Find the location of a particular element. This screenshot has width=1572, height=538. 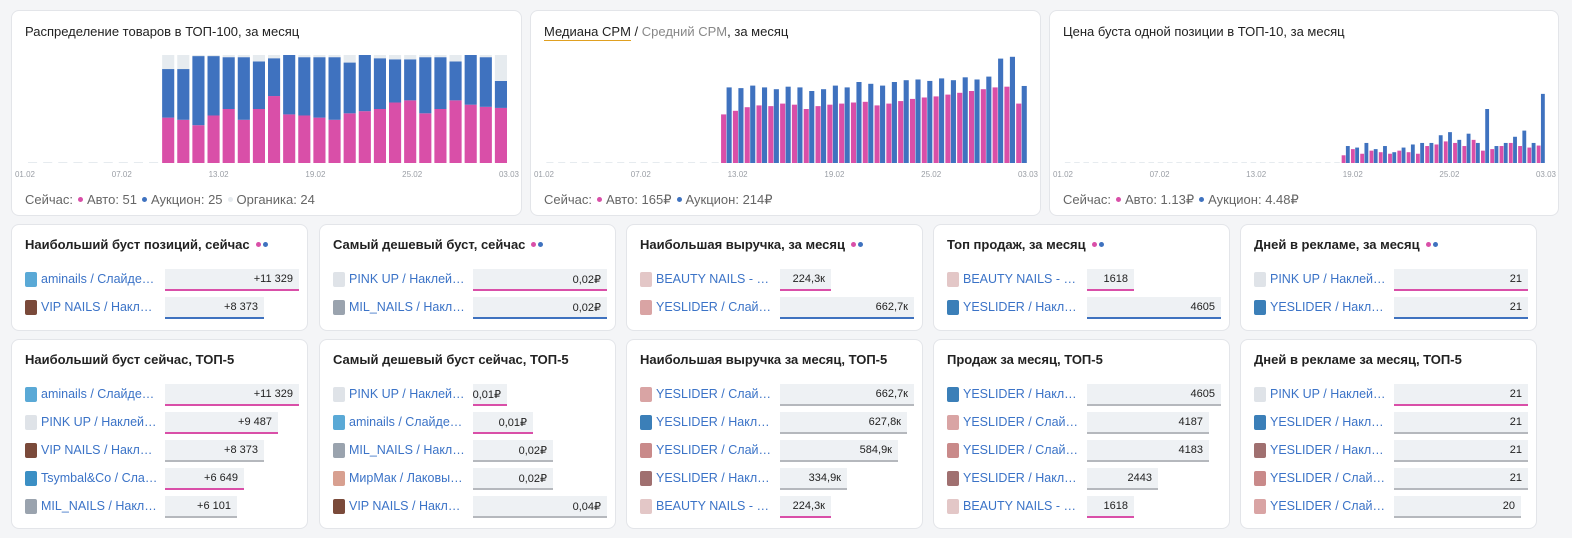

bar-segment is located at coordinates (334, 56).